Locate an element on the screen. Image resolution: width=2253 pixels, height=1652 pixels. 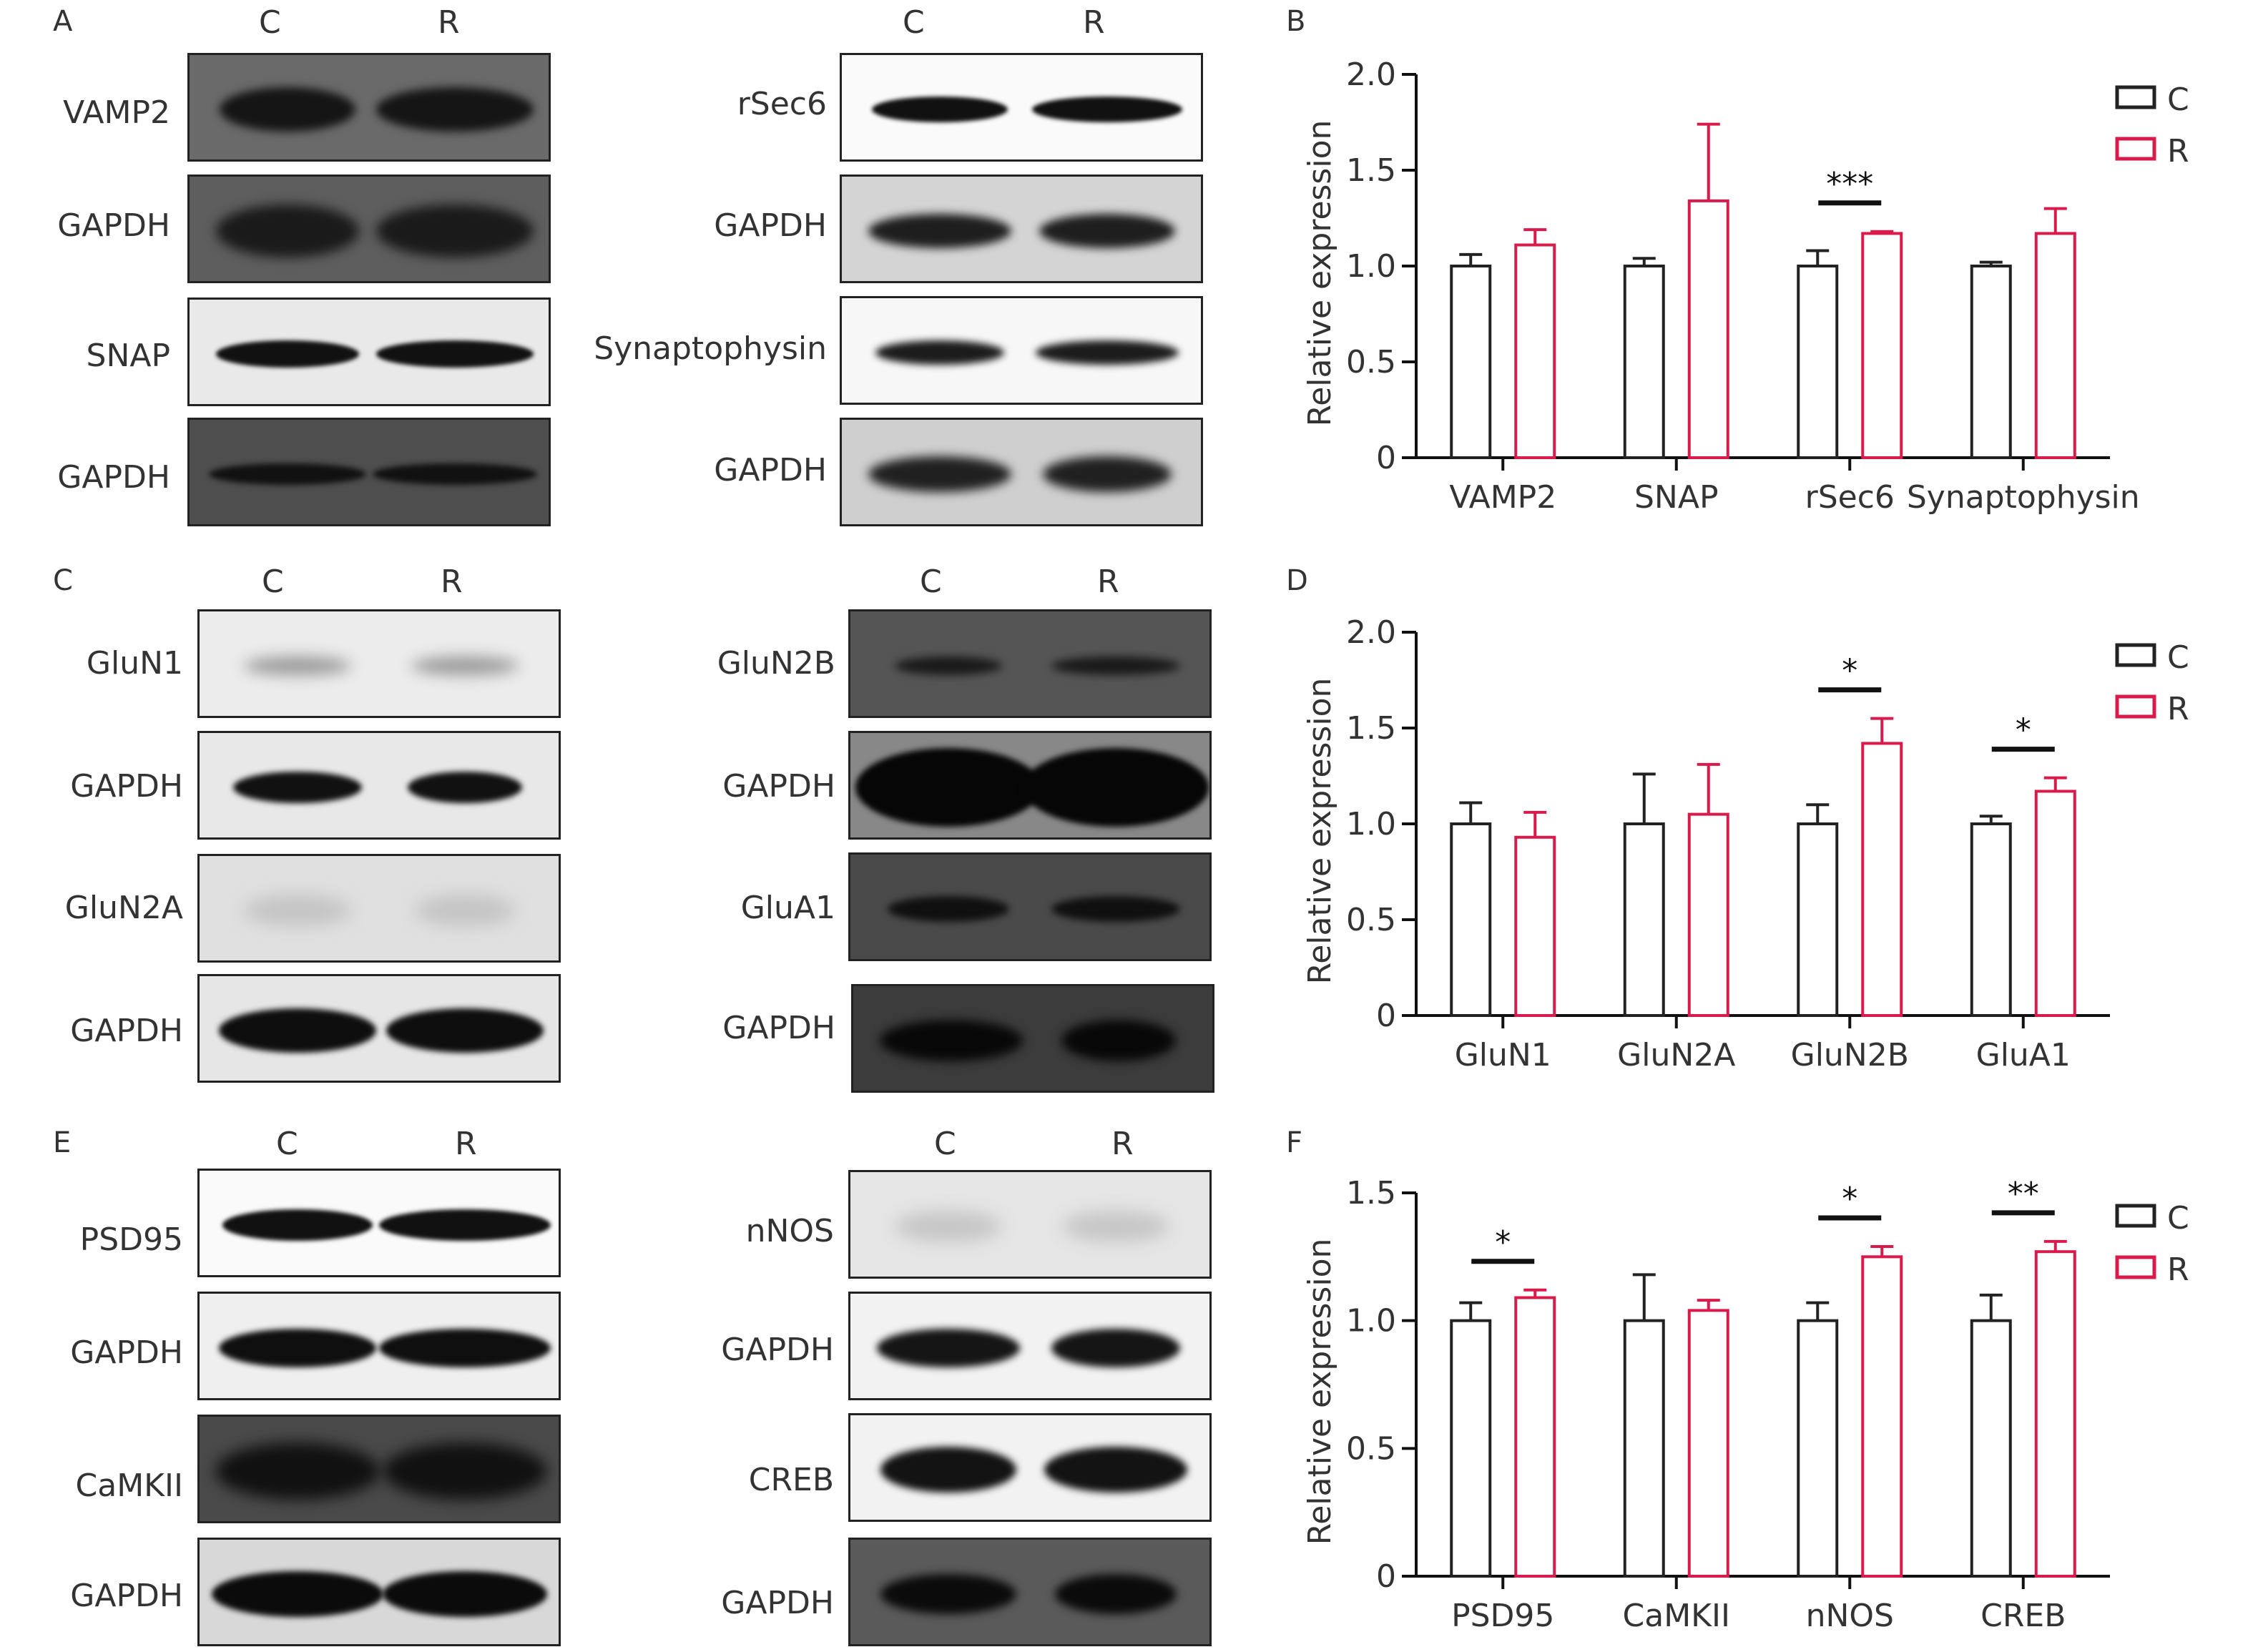
lane-r-e-right: R is located at coordinates (1122, 1144).